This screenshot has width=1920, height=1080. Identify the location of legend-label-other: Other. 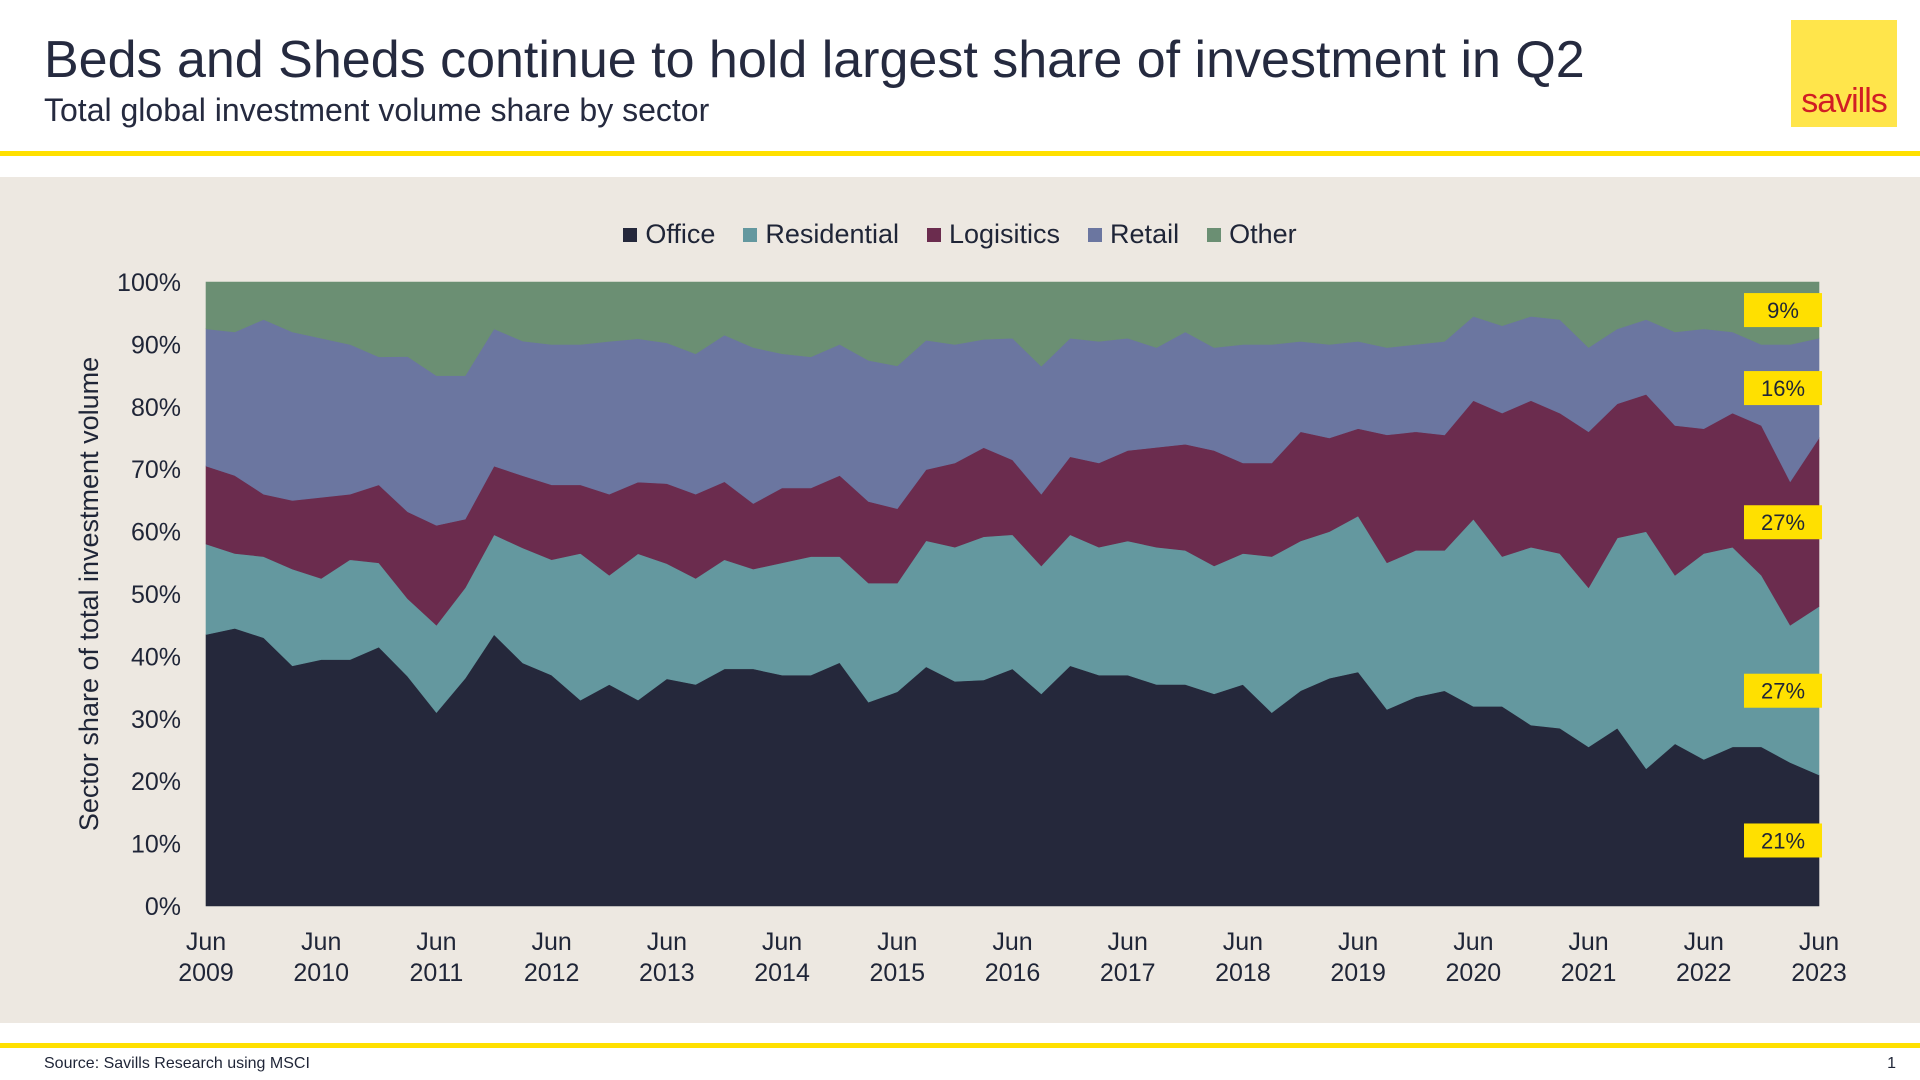
(1263, 234).